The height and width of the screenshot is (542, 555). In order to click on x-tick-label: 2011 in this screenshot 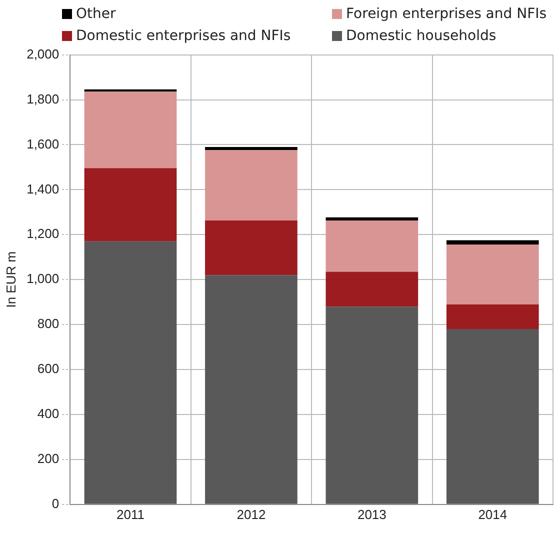, I will do `click(130, 514)`.